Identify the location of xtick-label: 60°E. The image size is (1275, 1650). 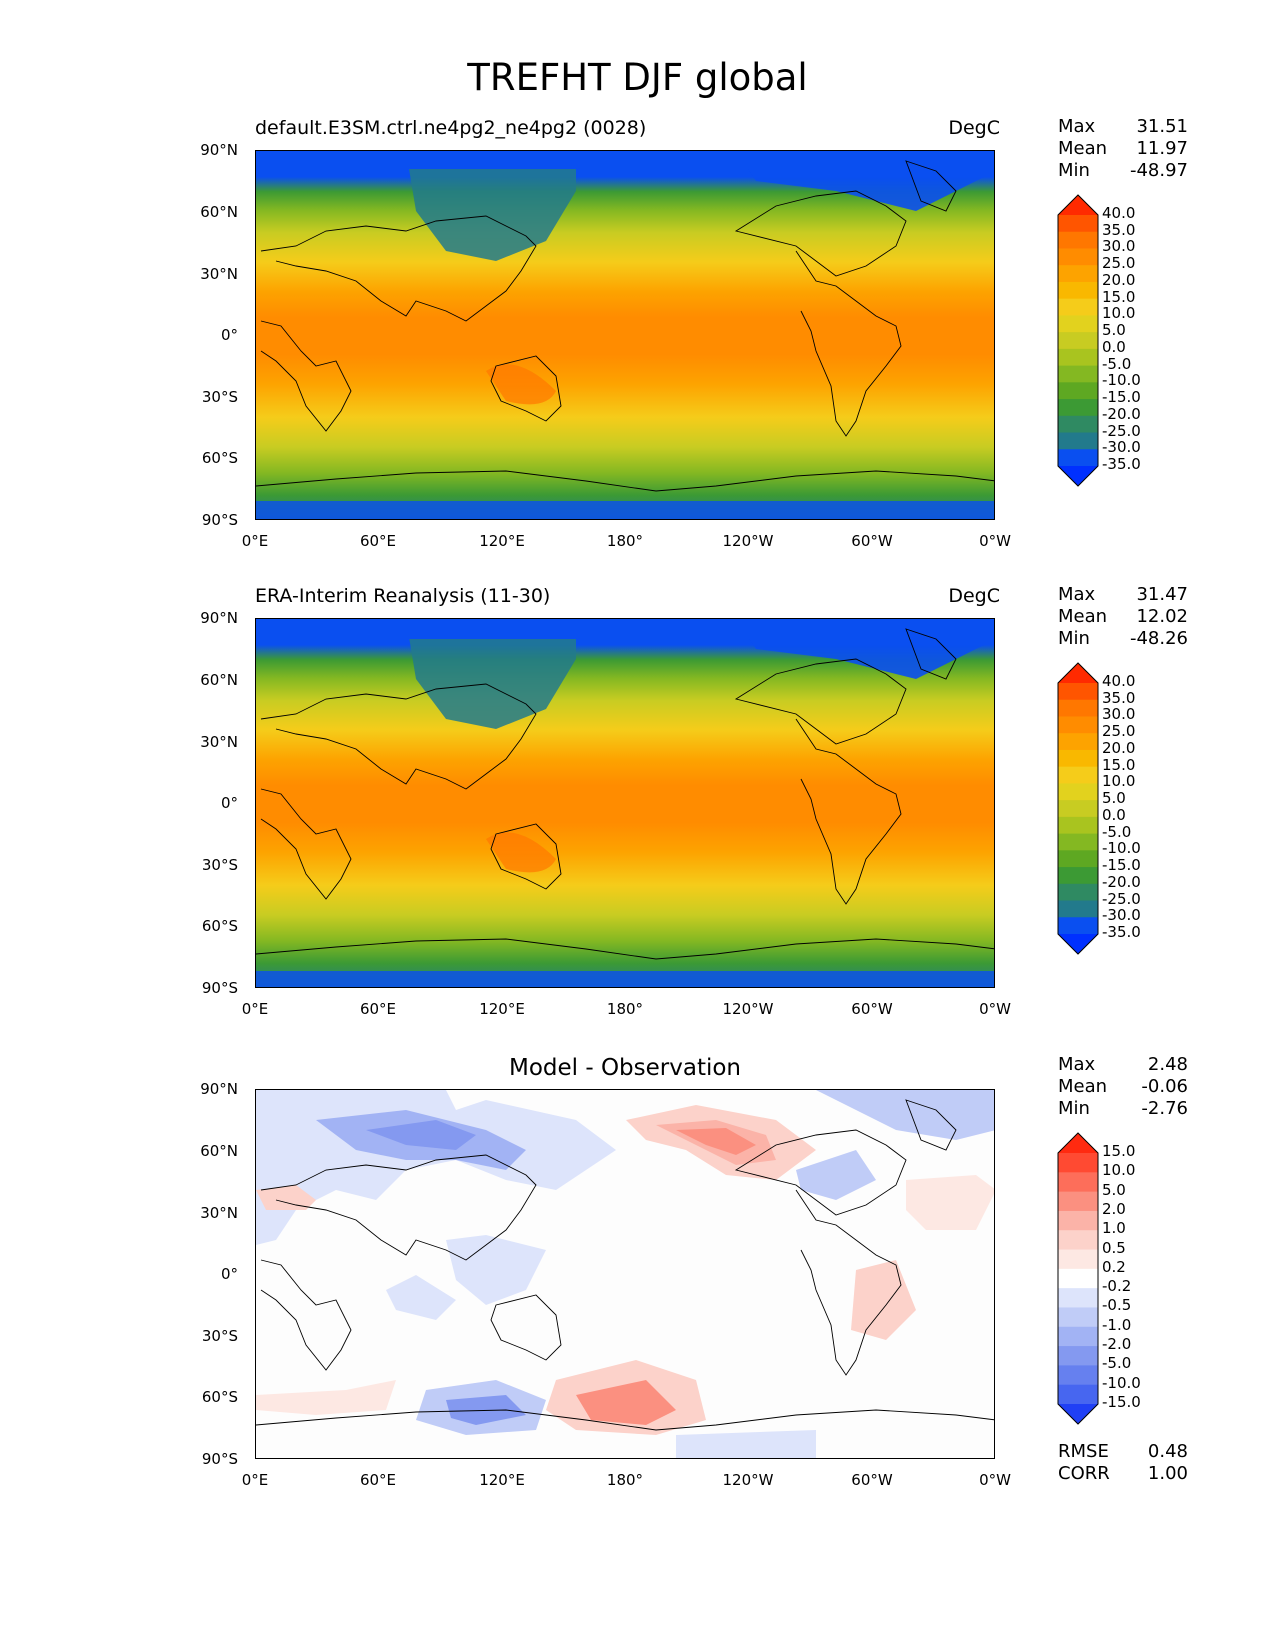
(378, 1009).